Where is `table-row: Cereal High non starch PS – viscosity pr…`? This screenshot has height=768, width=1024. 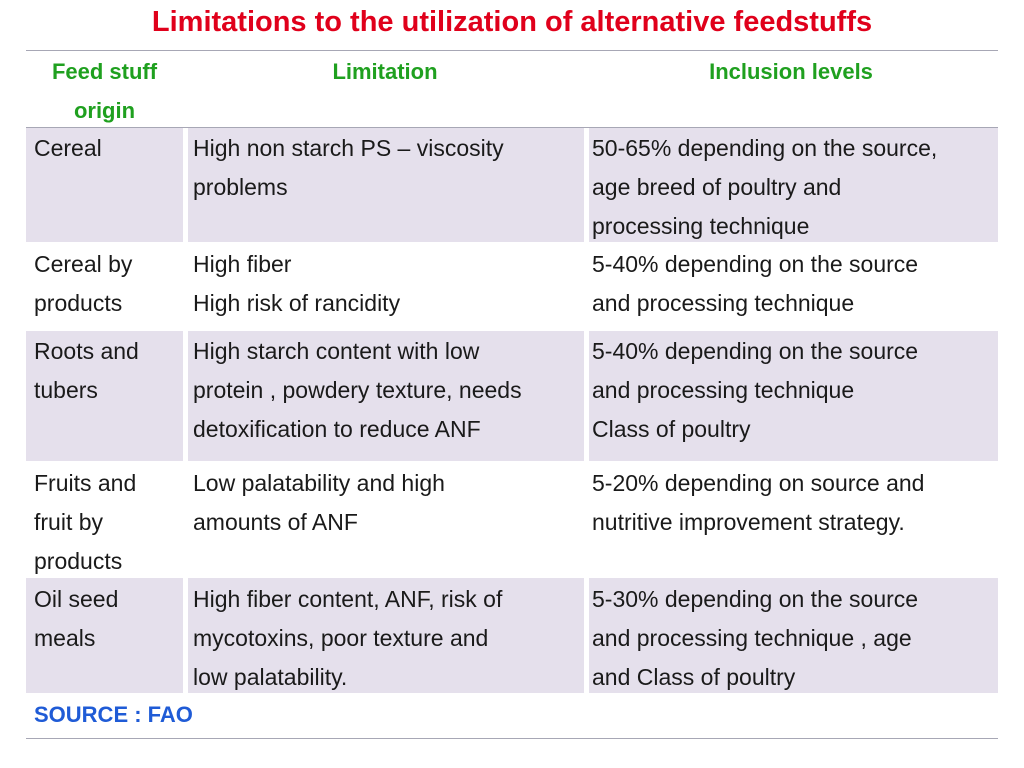 table-row: Cereal High non starch PS – viscosity pr… is located at coordinates (512, 185).